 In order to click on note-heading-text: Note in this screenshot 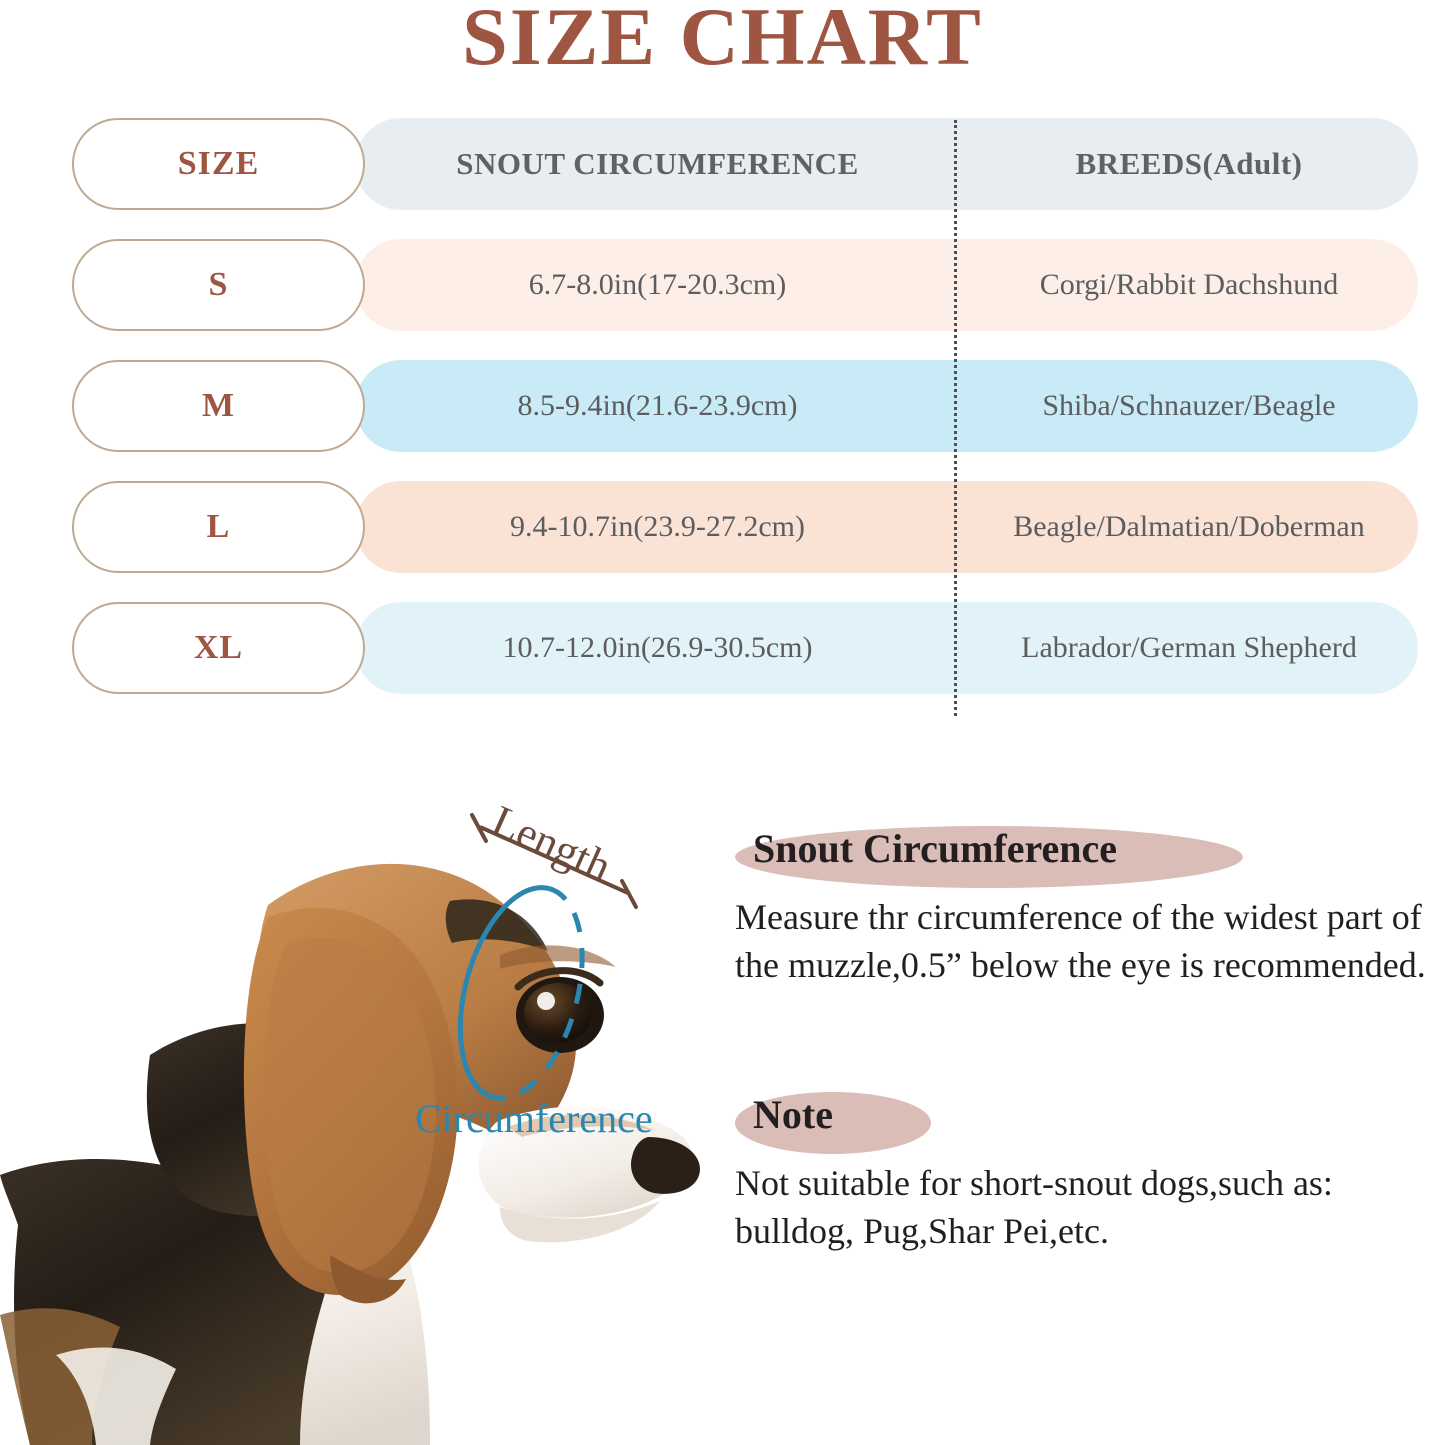, I will do `click(793, 1114)`.